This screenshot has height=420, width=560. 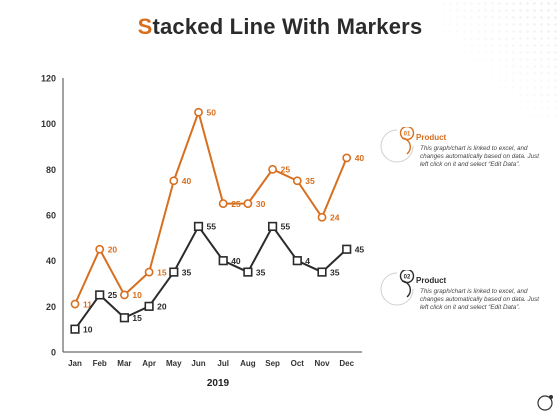 I want to click on series-2-data-label: 25, so click(x=113, y=295).